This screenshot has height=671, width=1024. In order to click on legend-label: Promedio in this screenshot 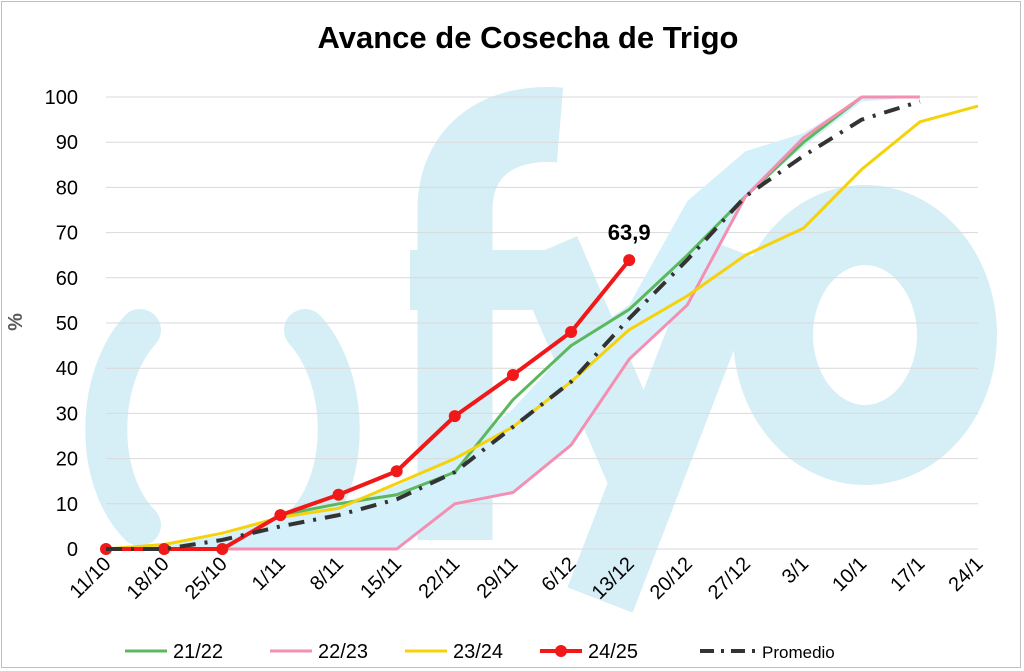, I will do `click(798, 652)`.